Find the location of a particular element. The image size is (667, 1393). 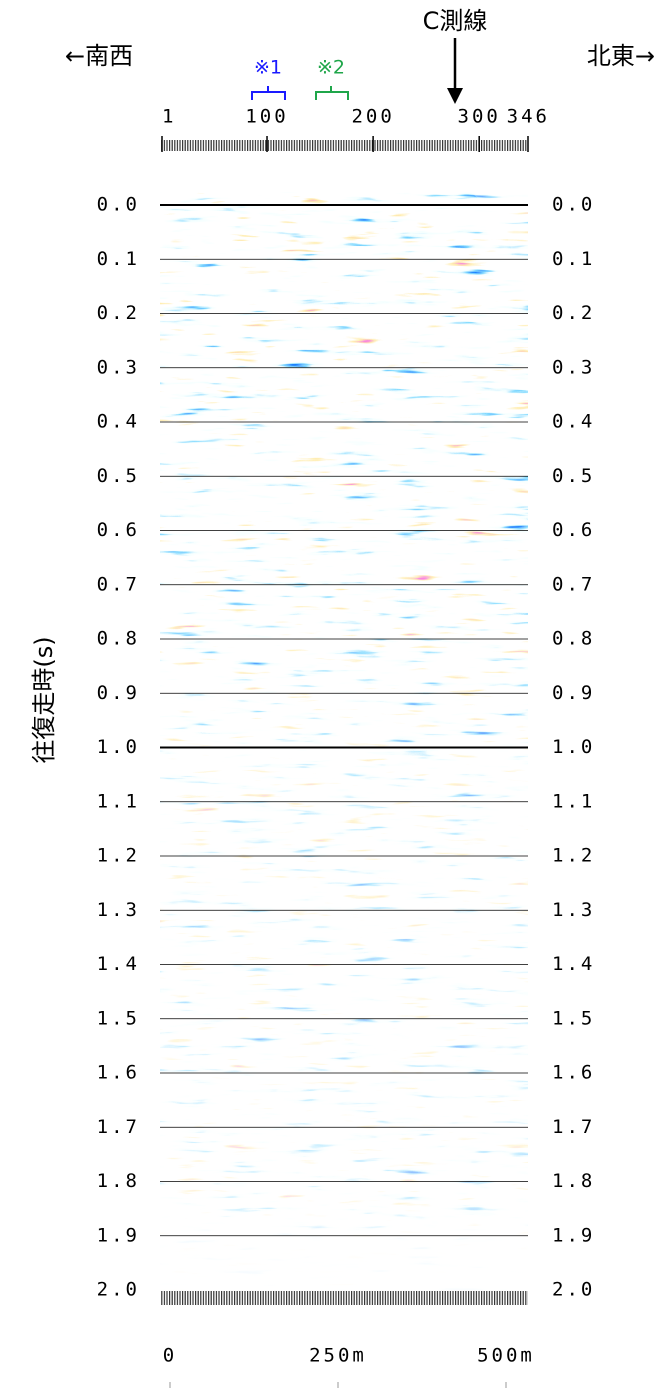

x2-tick-label: 250m is located at coordinates (338, 1356).